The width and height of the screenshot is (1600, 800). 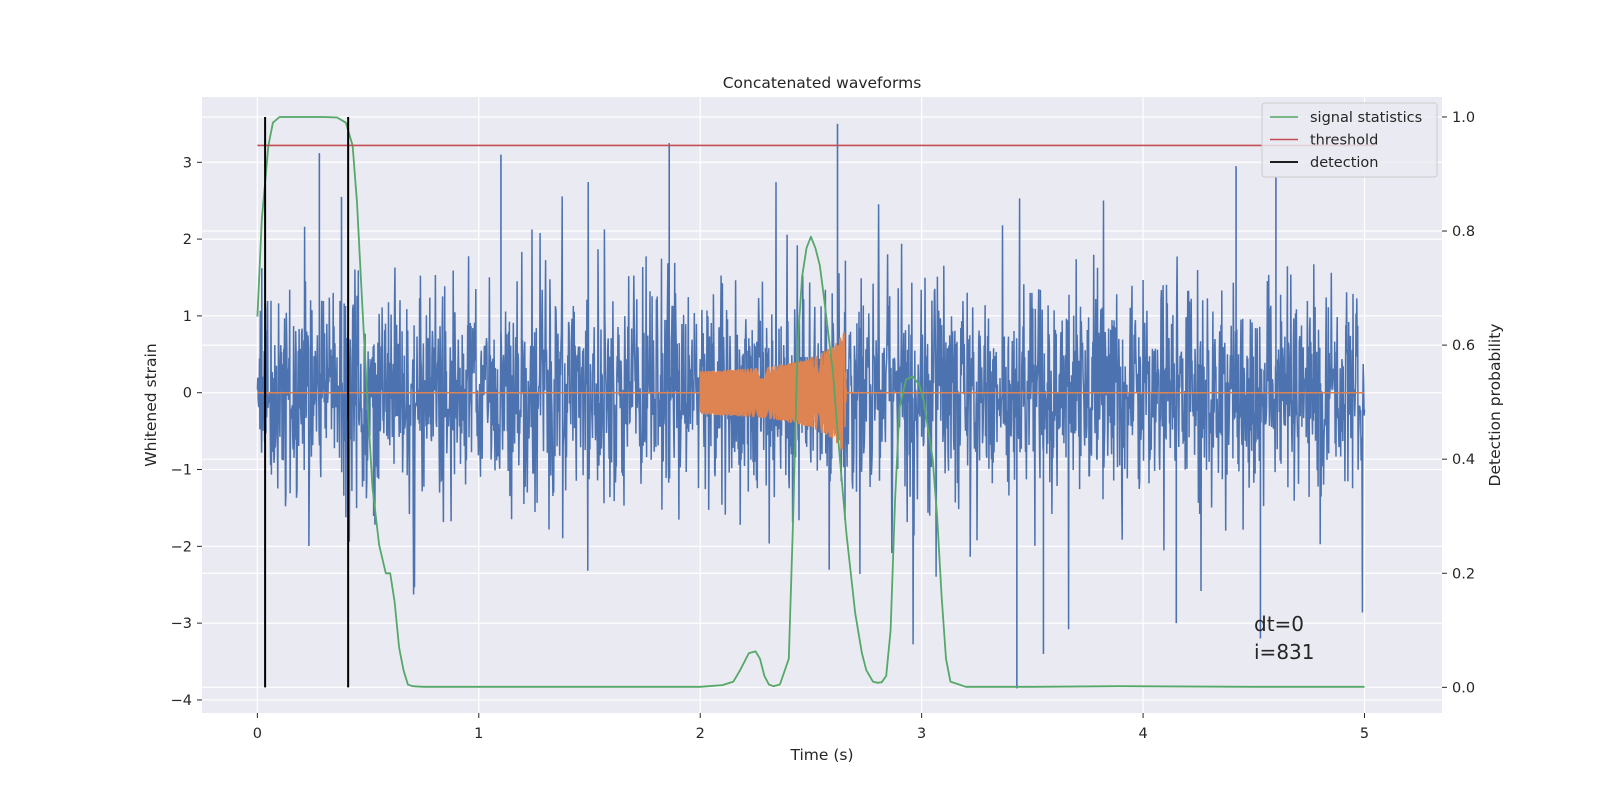 I want to click on x-tick-label: 0, so click(x=257, y=734).